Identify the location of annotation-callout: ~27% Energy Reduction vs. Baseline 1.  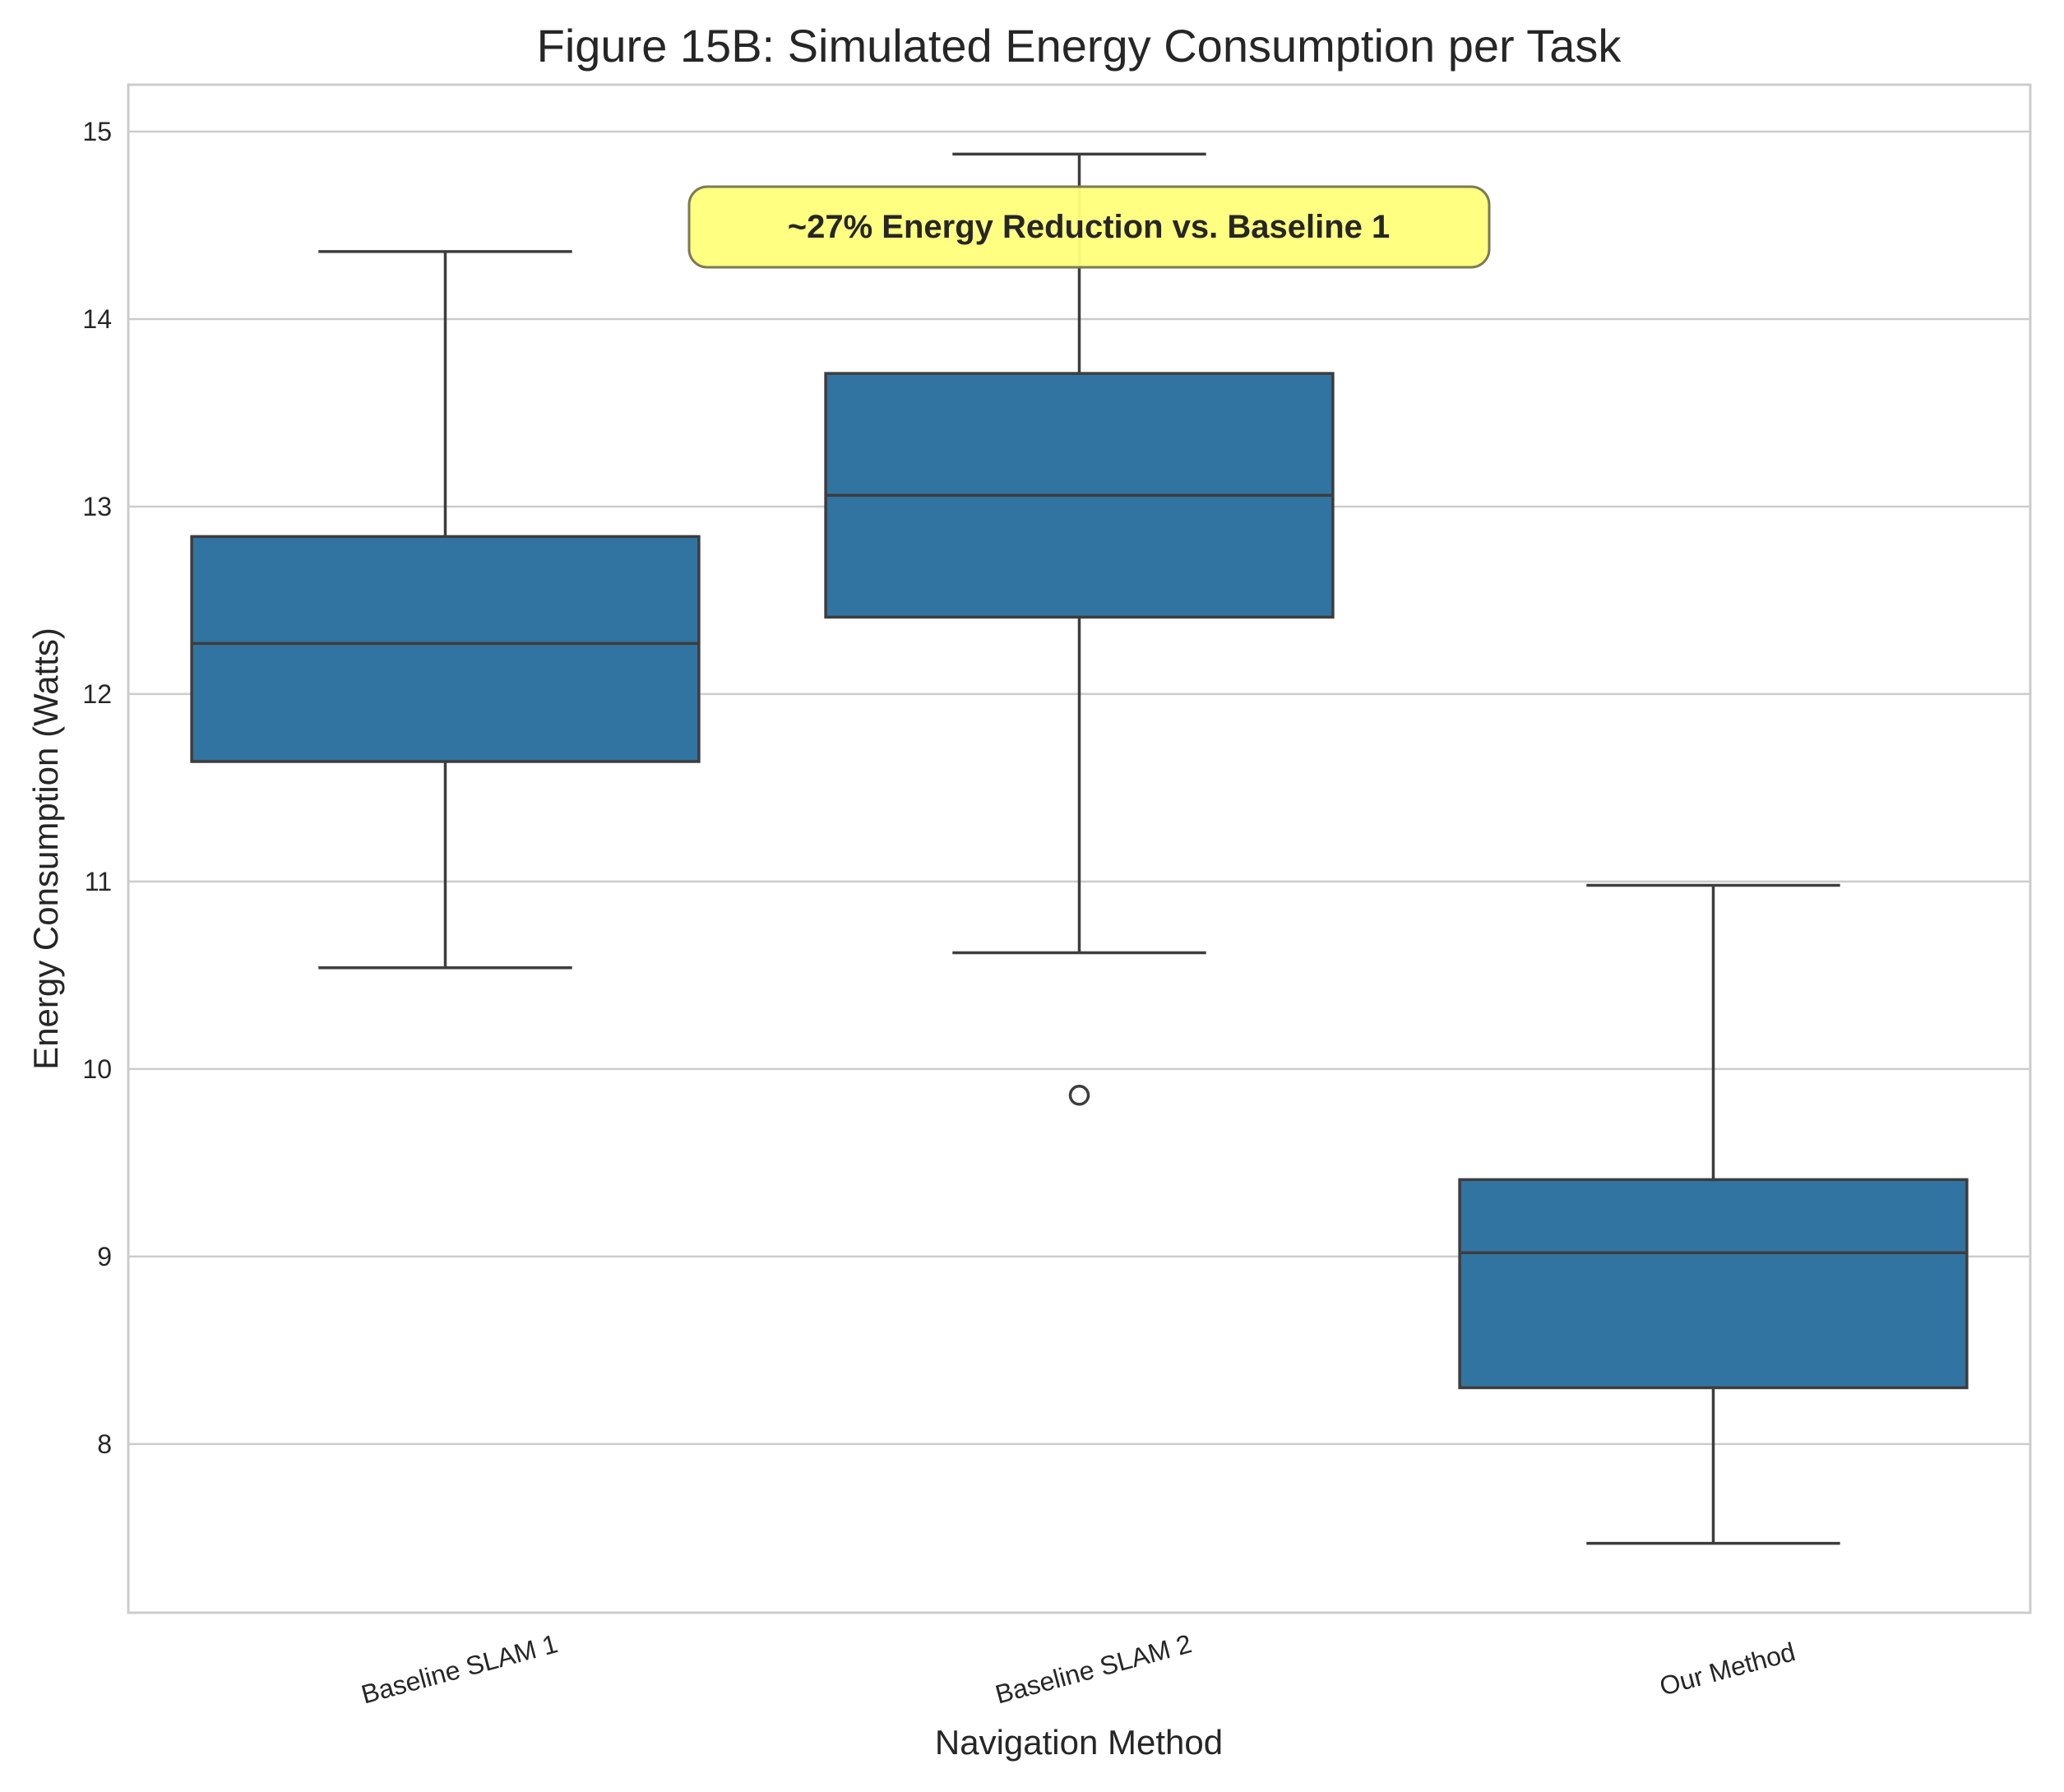
(1089, 227).